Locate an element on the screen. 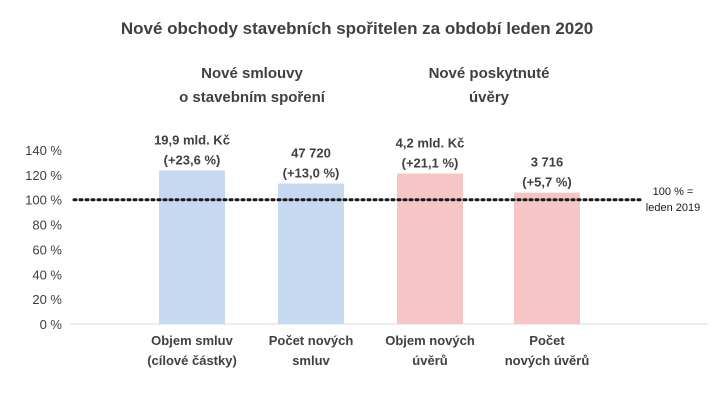 The image size is (714, 413). y-tick-label: 140 % is located at coordinates (43, 150).